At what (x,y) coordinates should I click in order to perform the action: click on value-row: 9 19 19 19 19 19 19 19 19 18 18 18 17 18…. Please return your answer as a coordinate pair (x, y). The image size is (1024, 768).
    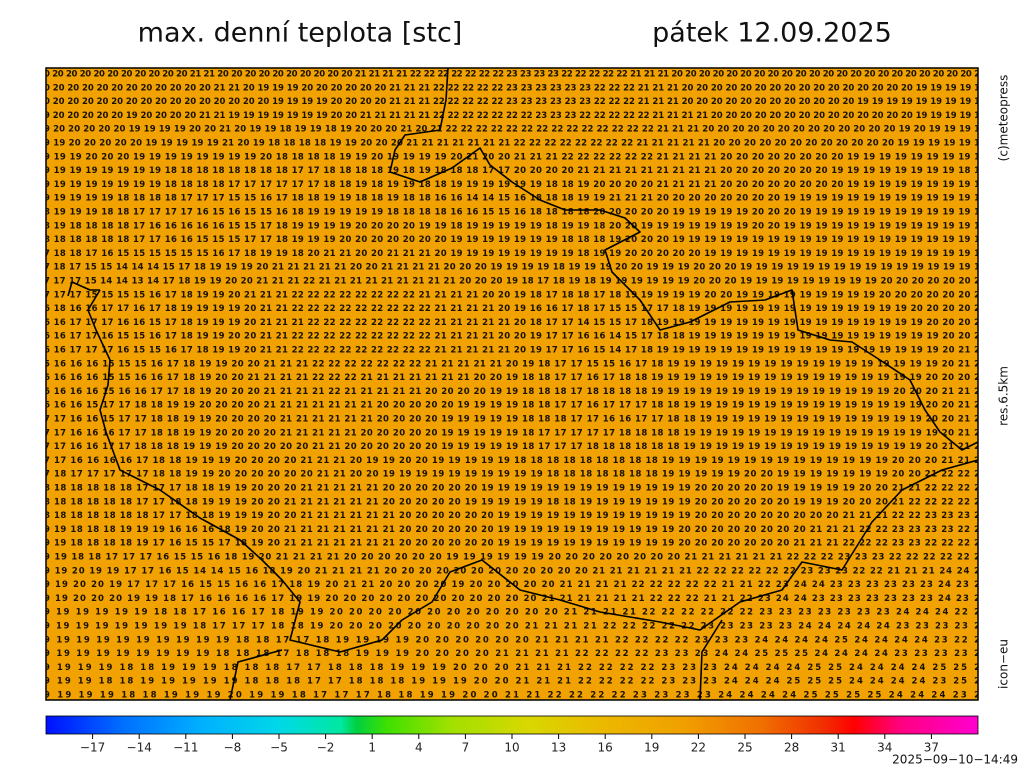
    Looking at the image, I should click on (512, 654).